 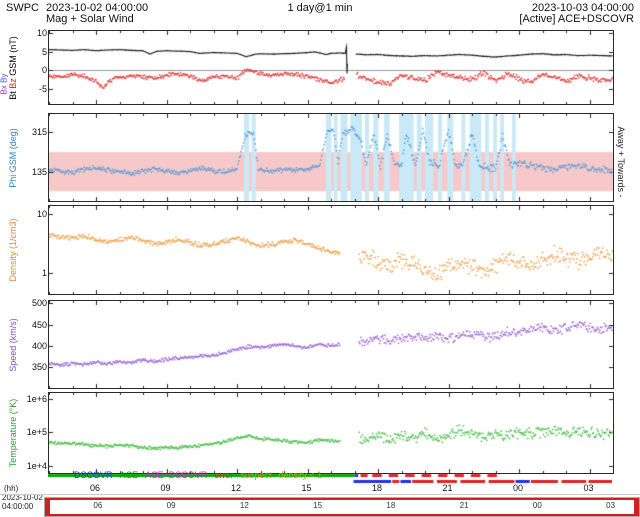 I want to click on x-tick-label: 06, so click(x=95, y=488).